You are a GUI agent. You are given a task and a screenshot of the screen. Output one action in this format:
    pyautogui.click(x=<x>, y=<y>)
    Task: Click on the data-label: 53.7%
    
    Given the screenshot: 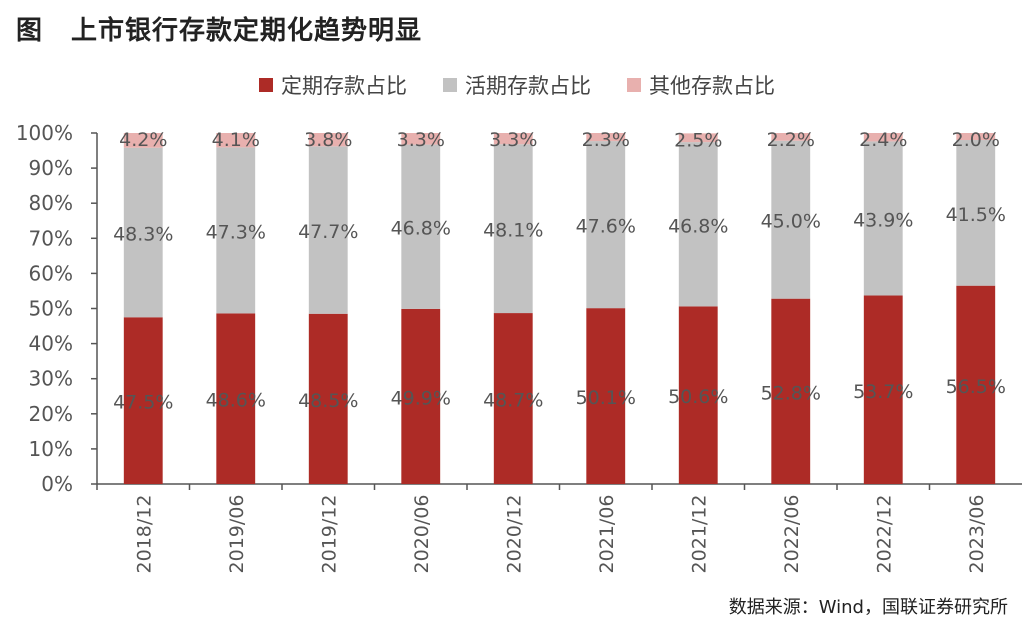 What is the action you would take?
    pyautogui.click(x=883, y=392)
    